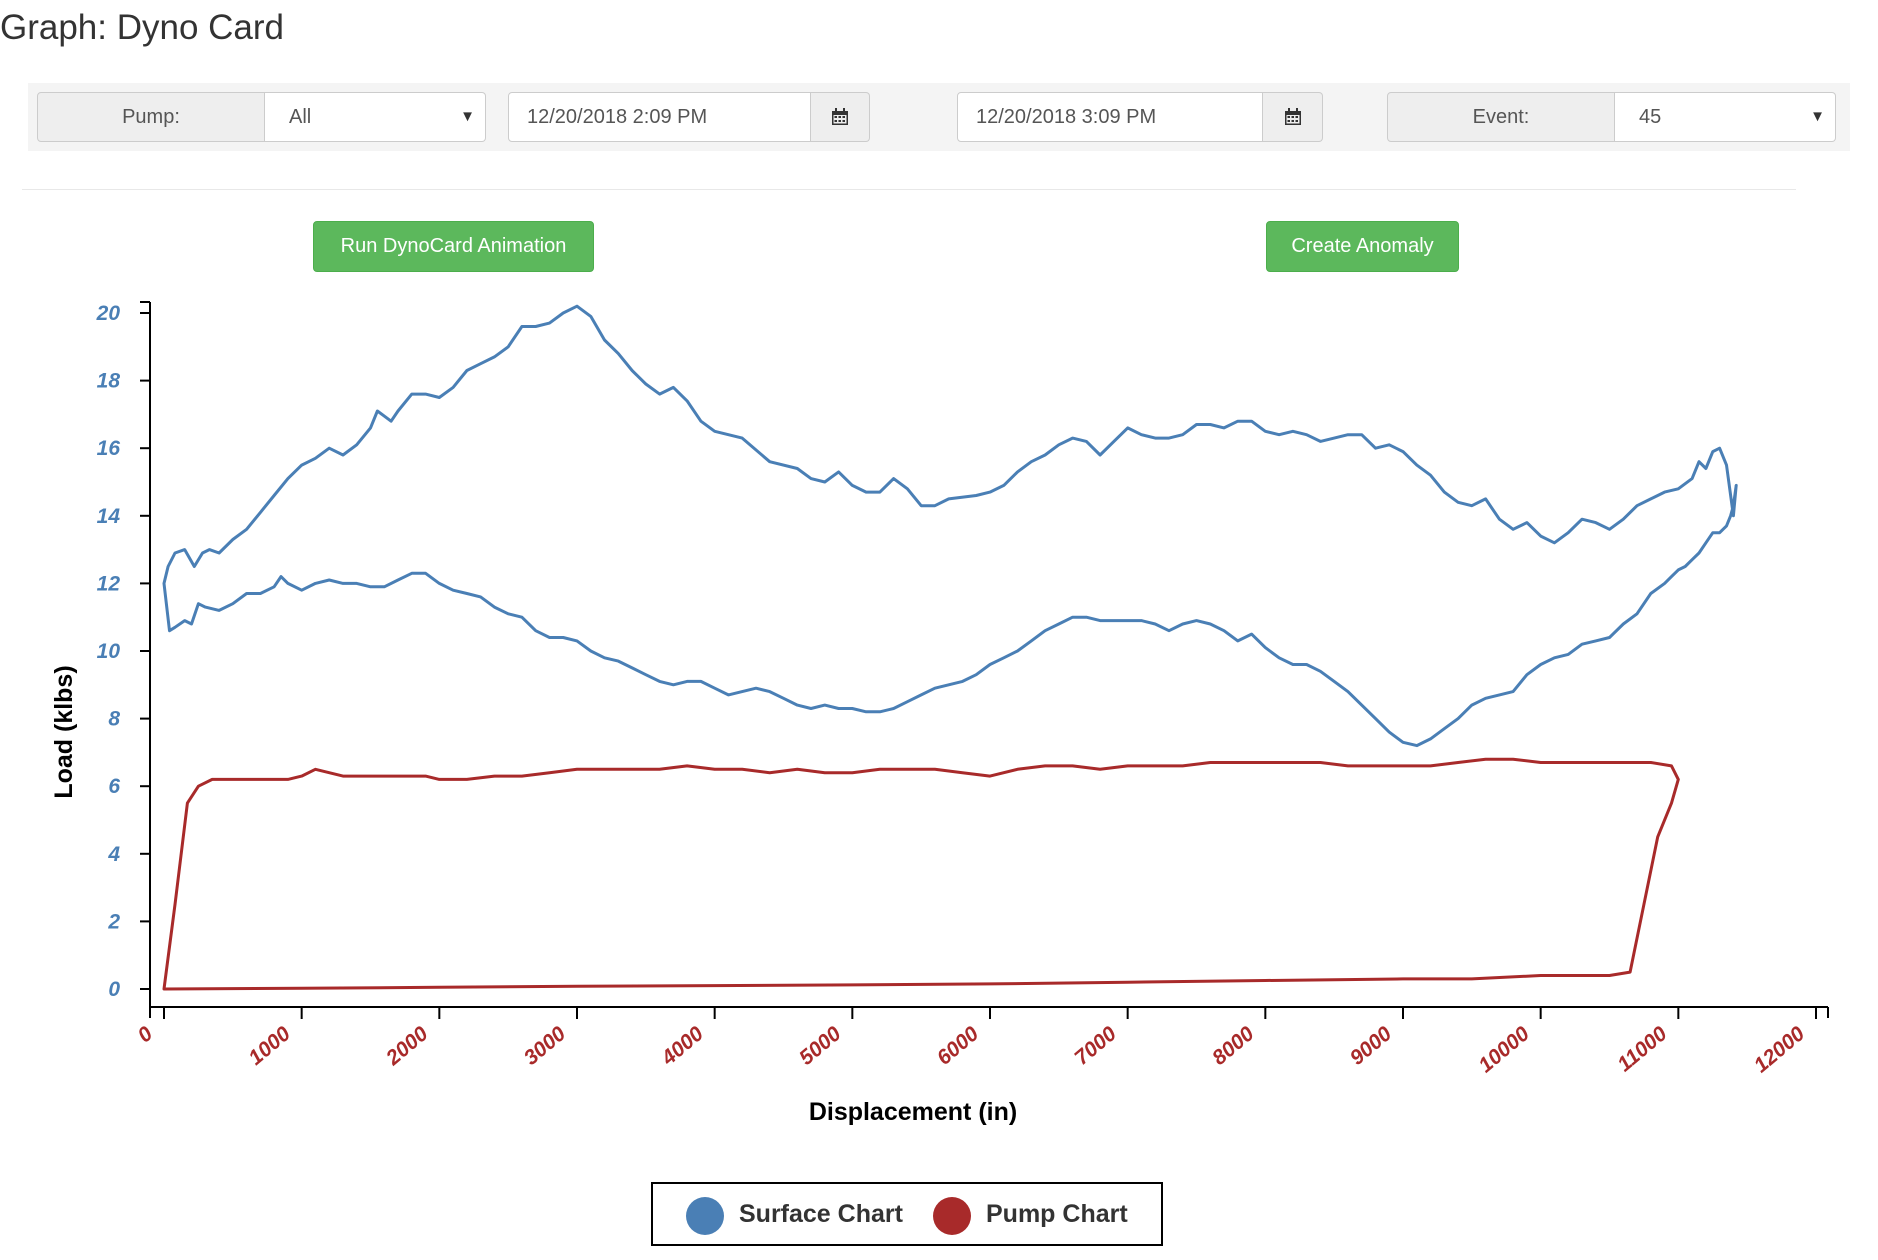 This screenshot has width=1878, height=1260. Describe the element at coordinates (683, 1046) in the screenshot. I see `x-tick-label: 4000` at that location.